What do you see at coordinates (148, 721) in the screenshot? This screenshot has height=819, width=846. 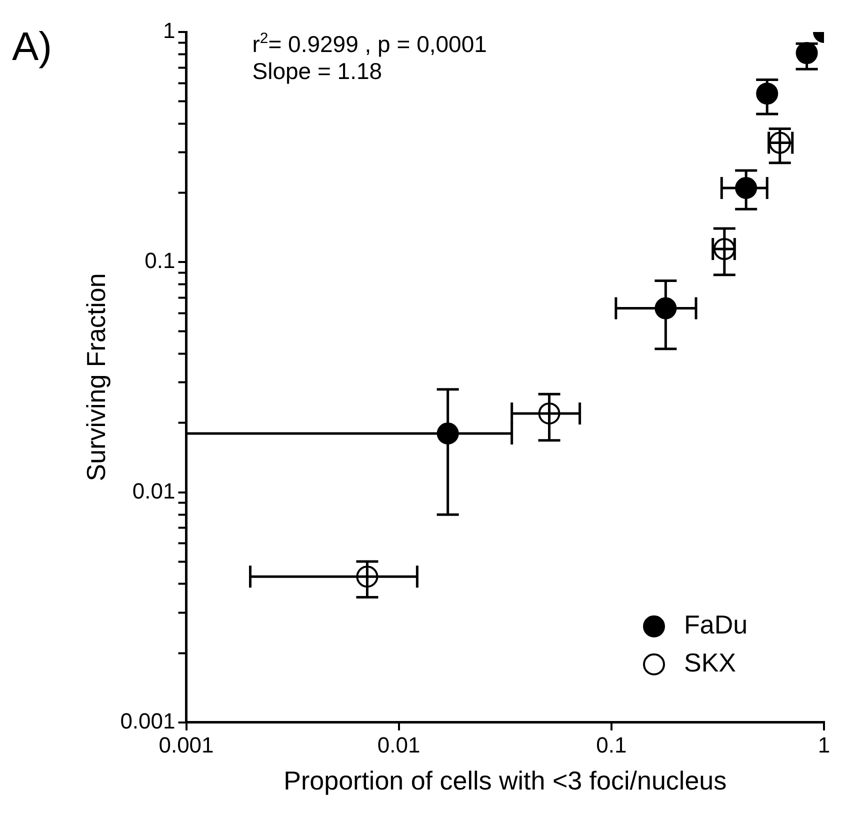 I see `y-tick-label: 0.001` at bounding box center [148, 721].